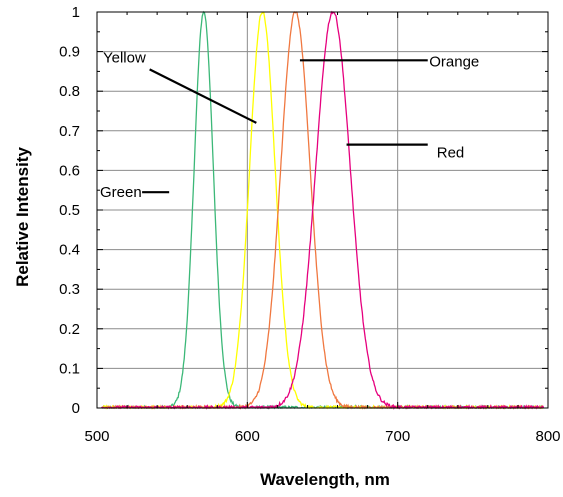  What do you see at coordinates (69, 289) in the screenshot?
I see `y-tick-label: 0.3` at bounding box center [69, 289].